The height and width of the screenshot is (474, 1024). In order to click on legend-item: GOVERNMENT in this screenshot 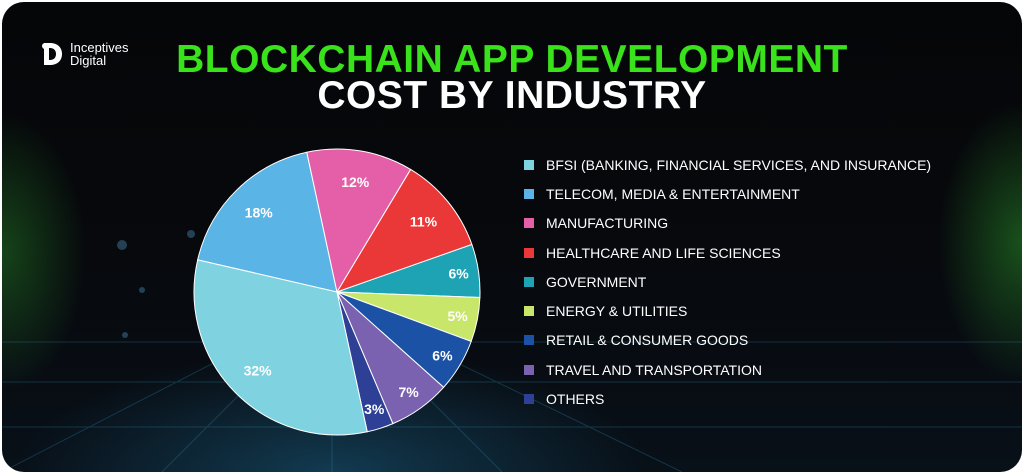, I will do `click(727, 281)`.